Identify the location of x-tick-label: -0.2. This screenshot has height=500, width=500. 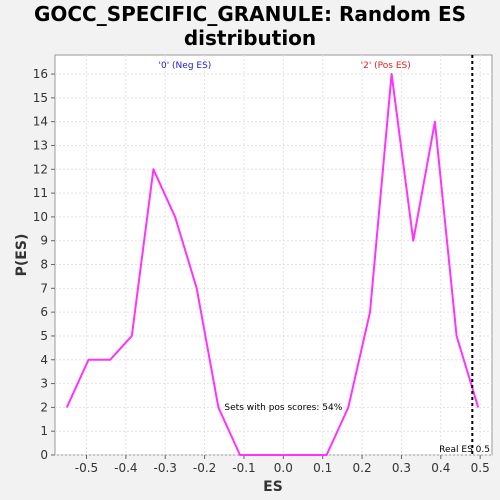
(204, 468).